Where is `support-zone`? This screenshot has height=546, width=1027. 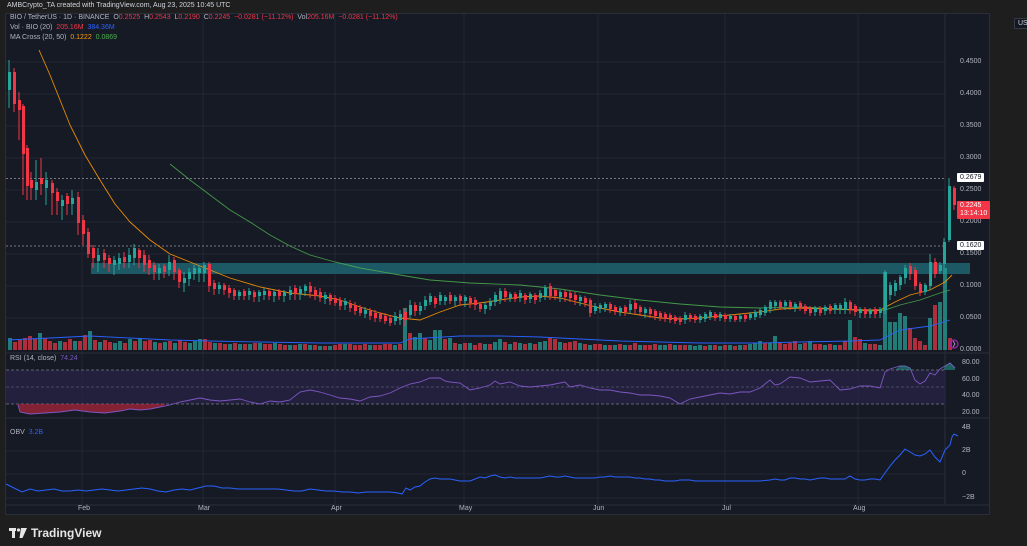
support-zone is located at coordinates (530, 268).